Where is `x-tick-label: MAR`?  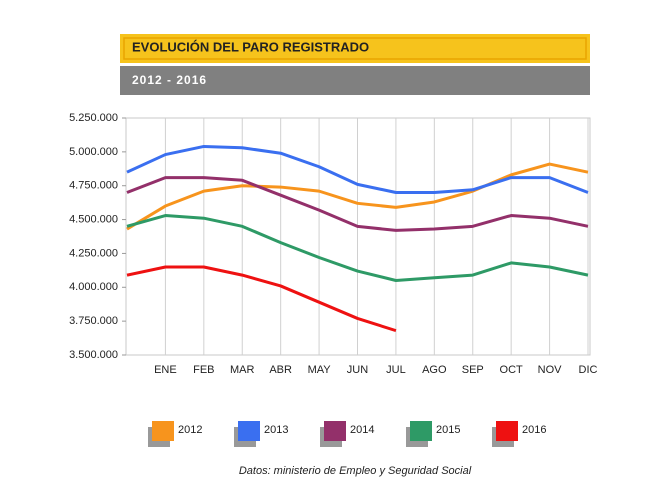
x-tick-label: MAR is located at coordinates (242, 370).